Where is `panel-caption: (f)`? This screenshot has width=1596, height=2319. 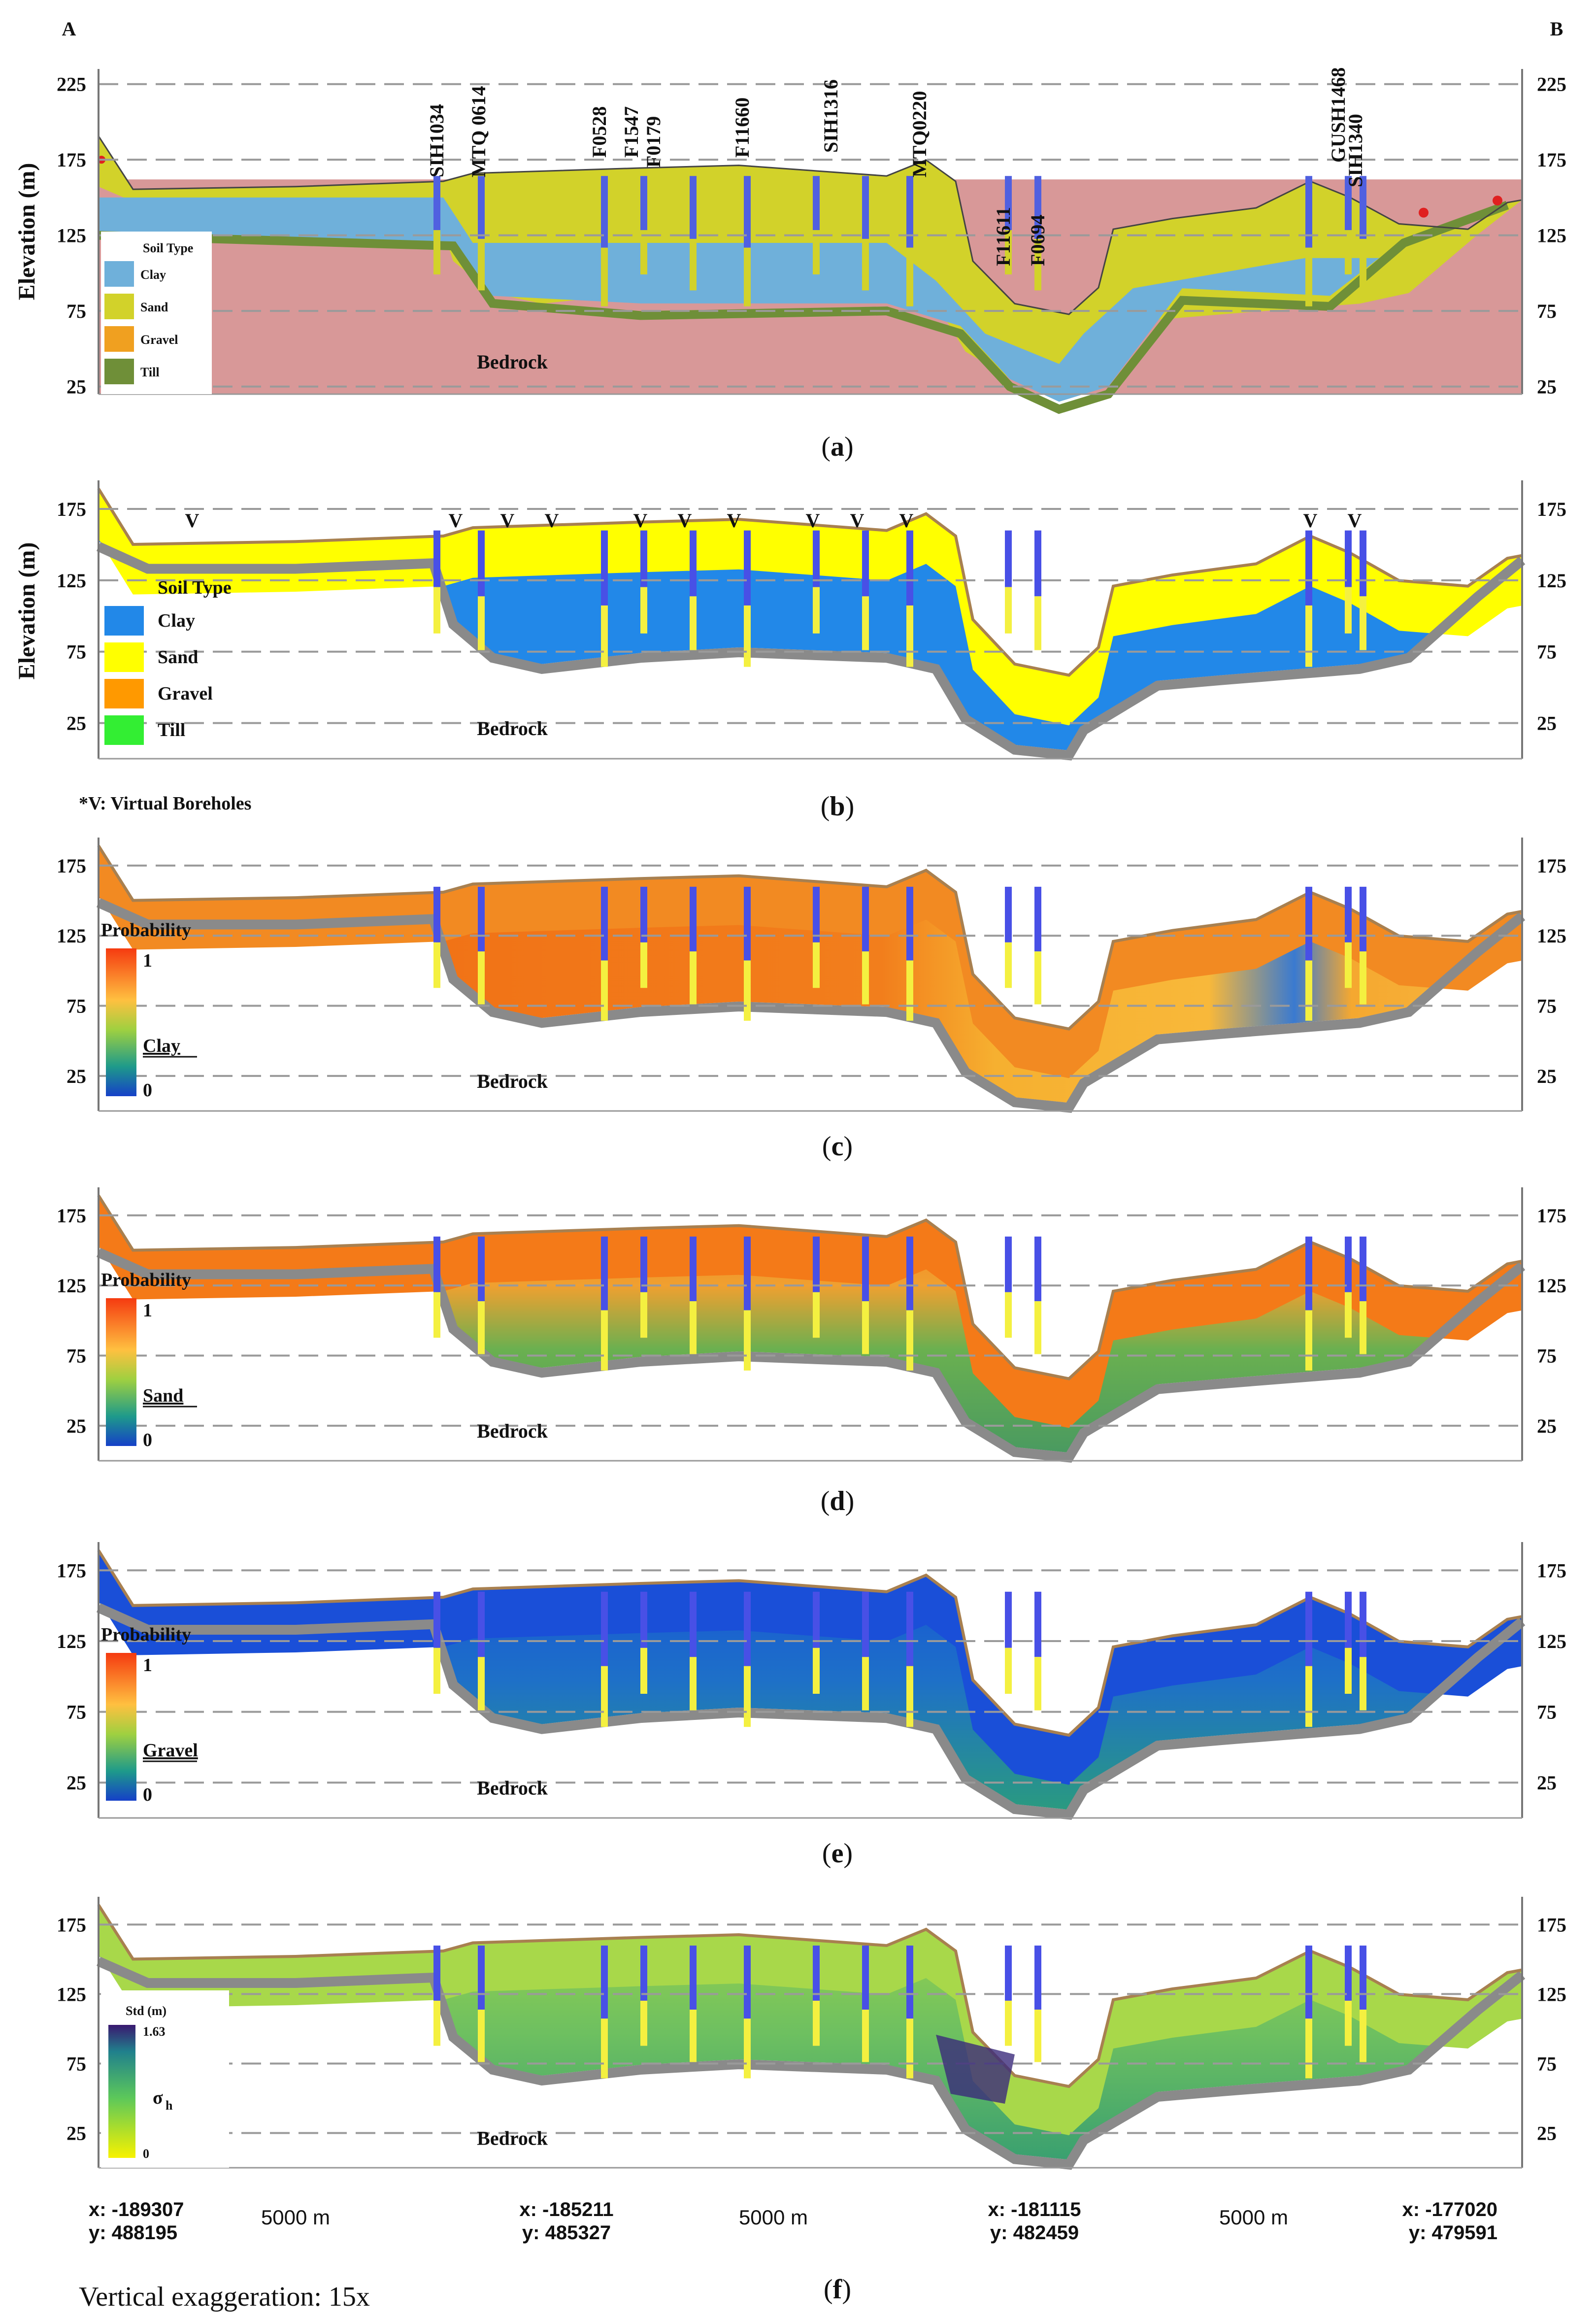 panel-caption: (f) is located at coordinates (838, 2289).